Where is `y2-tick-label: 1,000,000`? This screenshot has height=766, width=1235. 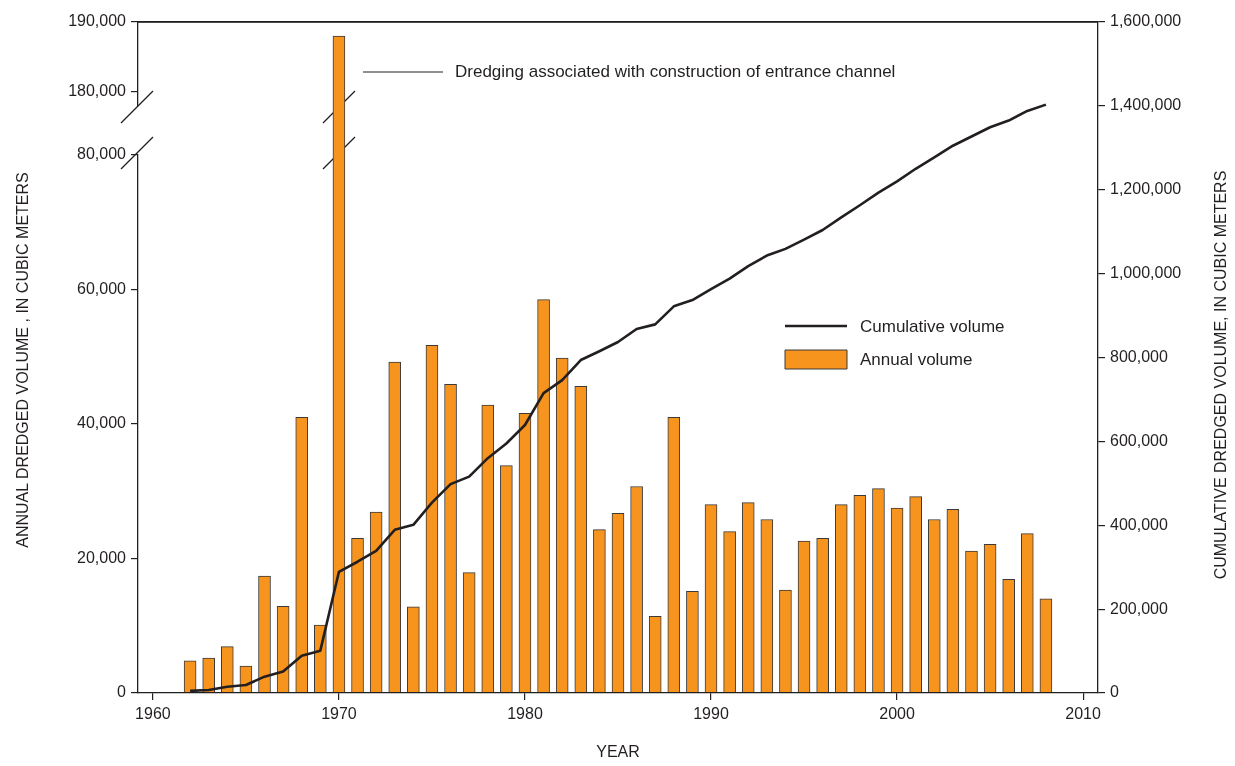
y2-tick-label: 1,000,000 is located at coordinates (1146, 273).